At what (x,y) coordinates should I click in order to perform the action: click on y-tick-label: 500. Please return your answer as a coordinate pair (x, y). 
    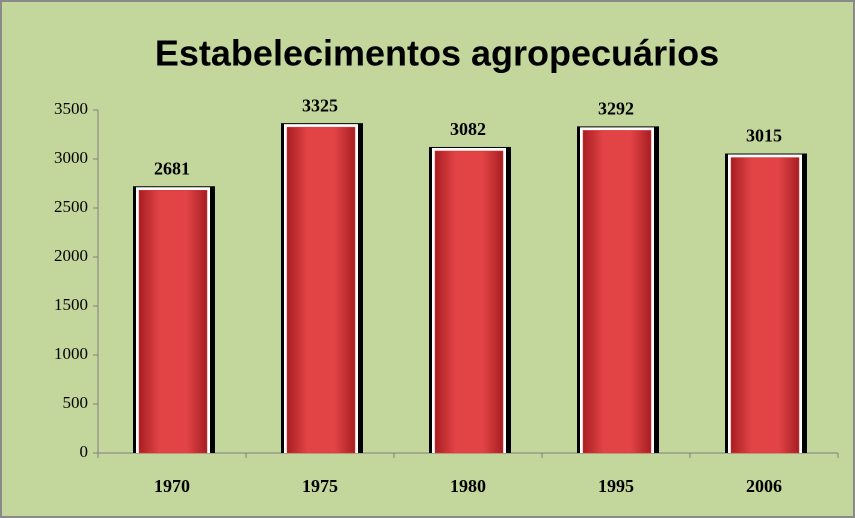
    Looking at the image, I should click on (76, 402).